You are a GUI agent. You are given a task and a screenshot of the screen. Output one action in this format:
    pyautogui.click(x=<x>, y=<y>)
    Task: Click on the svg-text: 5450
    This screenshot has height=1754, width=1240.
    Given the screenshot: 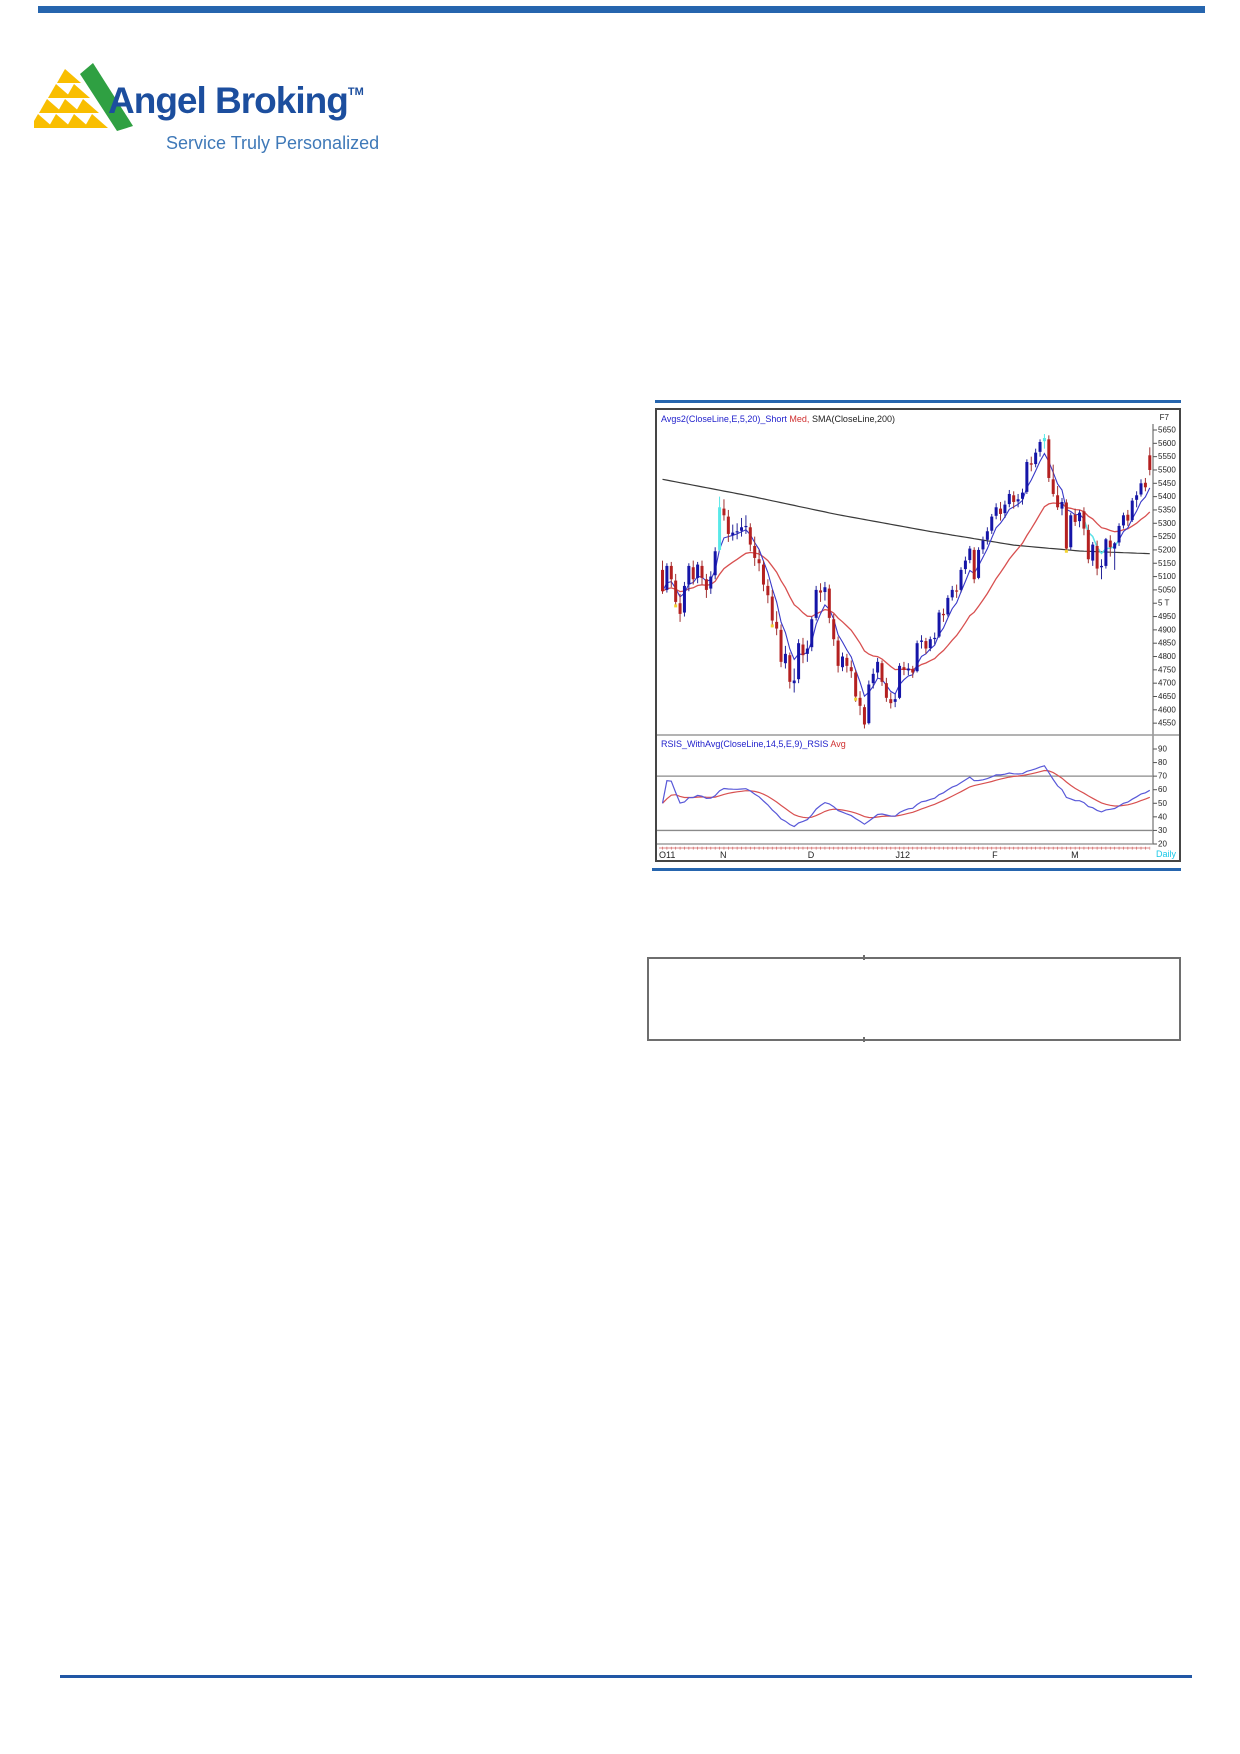 What is the action you would take?
    pyautogui.click(x=1167, y=483)
    